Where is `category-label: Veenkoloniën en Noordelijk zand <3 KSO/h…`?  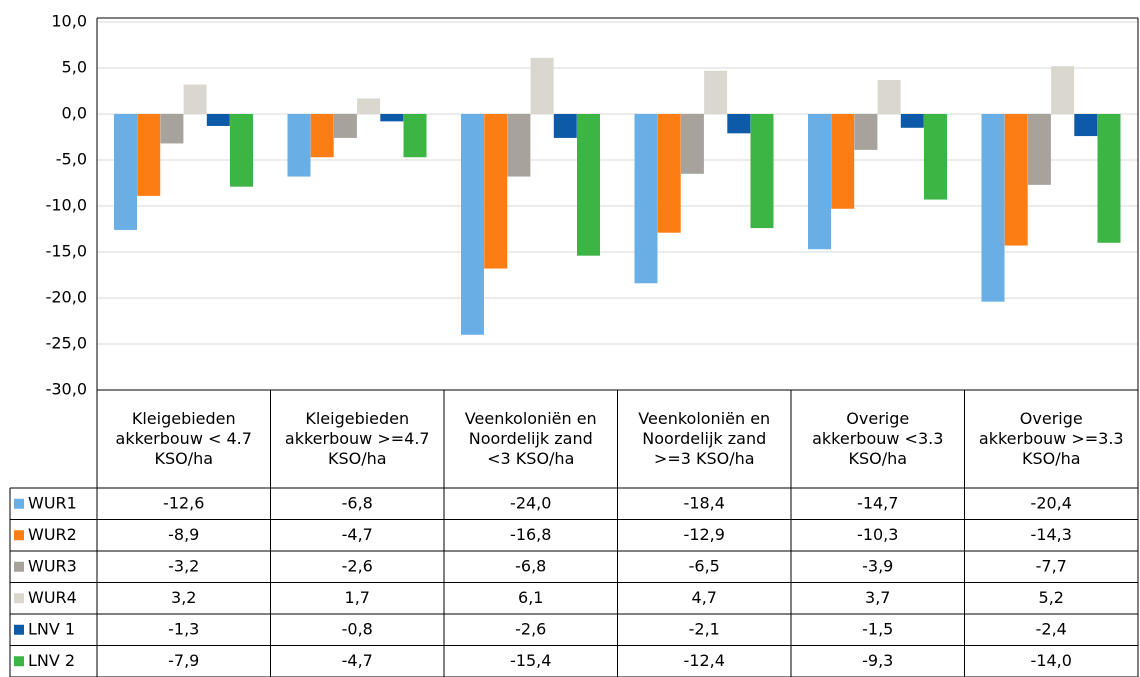 category-label: Veenkoloniën en Noordelijk zand <3 KSO/h… is located at coordinates (530, 438).